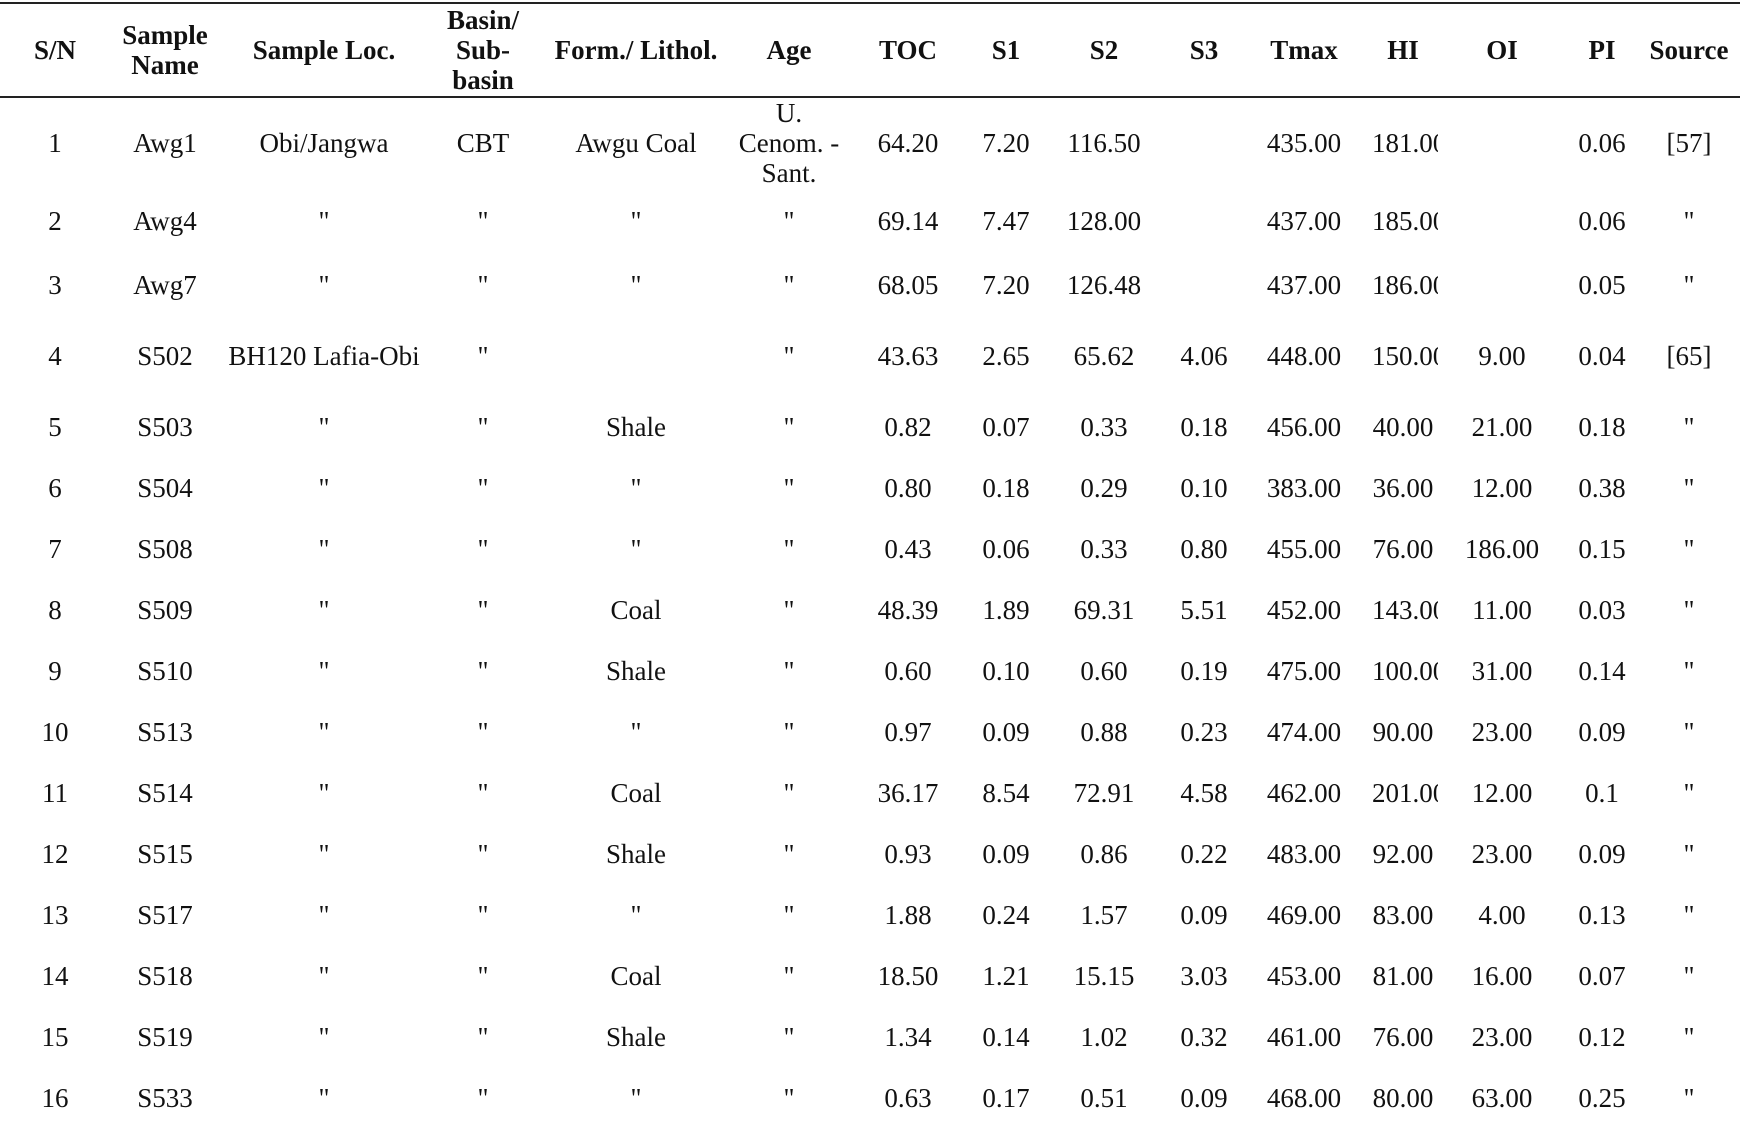  What do you see at coordinates (1104, 1036) in the screenshot?
I see `table-cell: 1.02` at bounding box center [1104, 1036].